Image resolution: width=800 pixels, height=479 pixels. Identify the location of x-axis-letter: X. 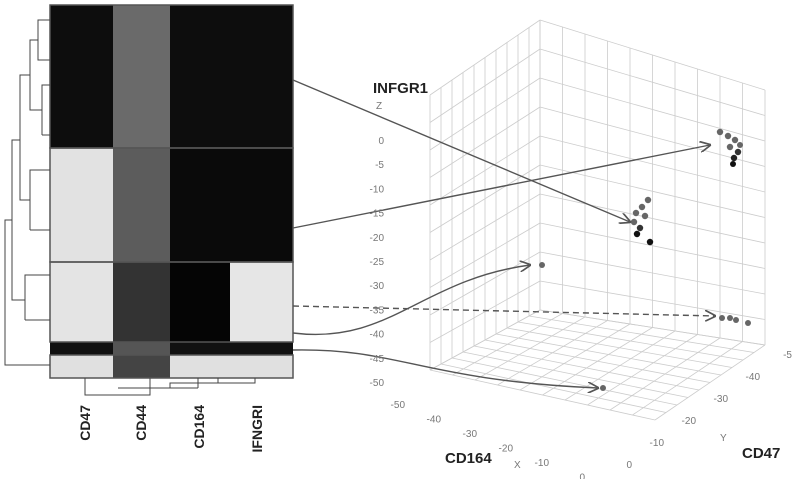
(517, 465).